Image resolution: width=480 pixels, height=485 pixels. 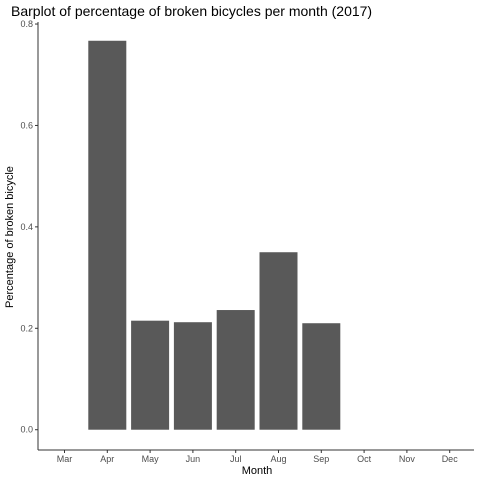 What do you see at coordinates (364, 459) in the screenshot?
I see `x-tick-label-oct: Oct` at bounding box center [364, 459].